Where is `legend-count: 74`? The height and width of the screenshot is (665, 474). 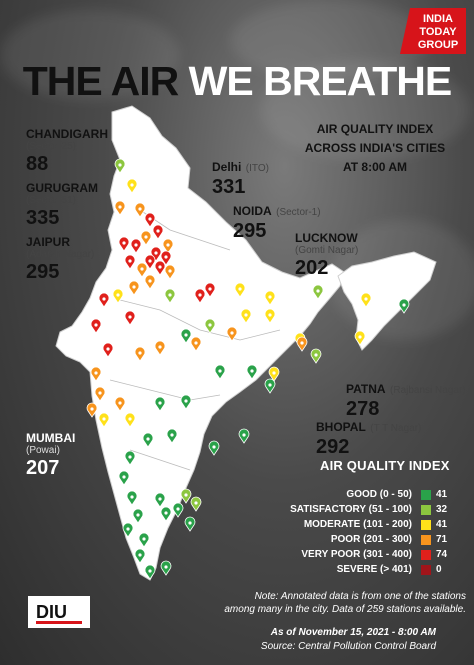 legend-count: 74 is located at coordinates (442, 554).